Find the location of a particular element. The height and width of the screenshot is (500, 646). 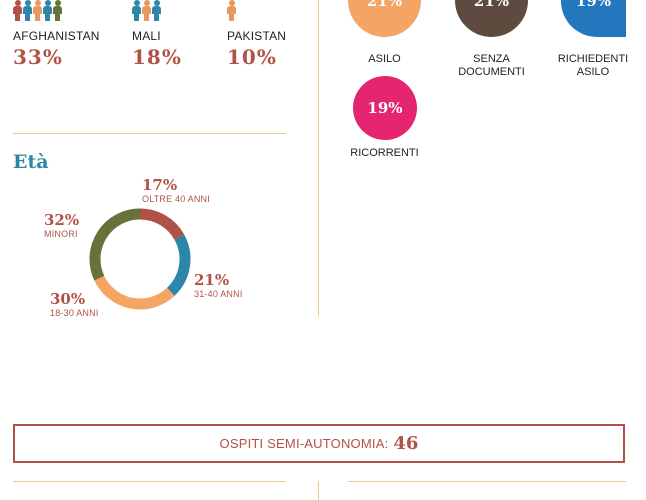

status-circle-asilo: 21% is located at coordinates (384, 18).